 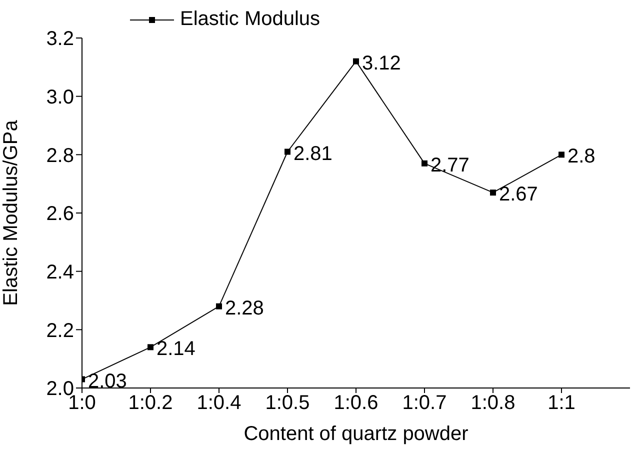 I want to click on data-label: 2.81, so click(x=313, y=153).